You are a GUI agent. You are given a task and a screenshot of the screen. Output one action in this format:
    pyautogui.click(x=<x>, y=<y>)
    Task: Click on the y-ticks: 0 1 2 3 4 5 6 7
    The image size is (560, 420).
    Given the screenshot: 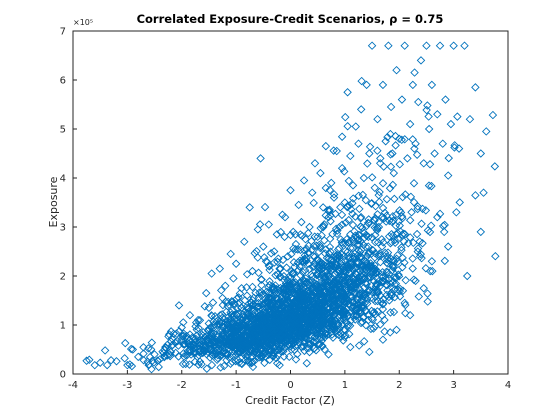 What is the action you would take?
    pyautogui.click(x=68, y=204)
    